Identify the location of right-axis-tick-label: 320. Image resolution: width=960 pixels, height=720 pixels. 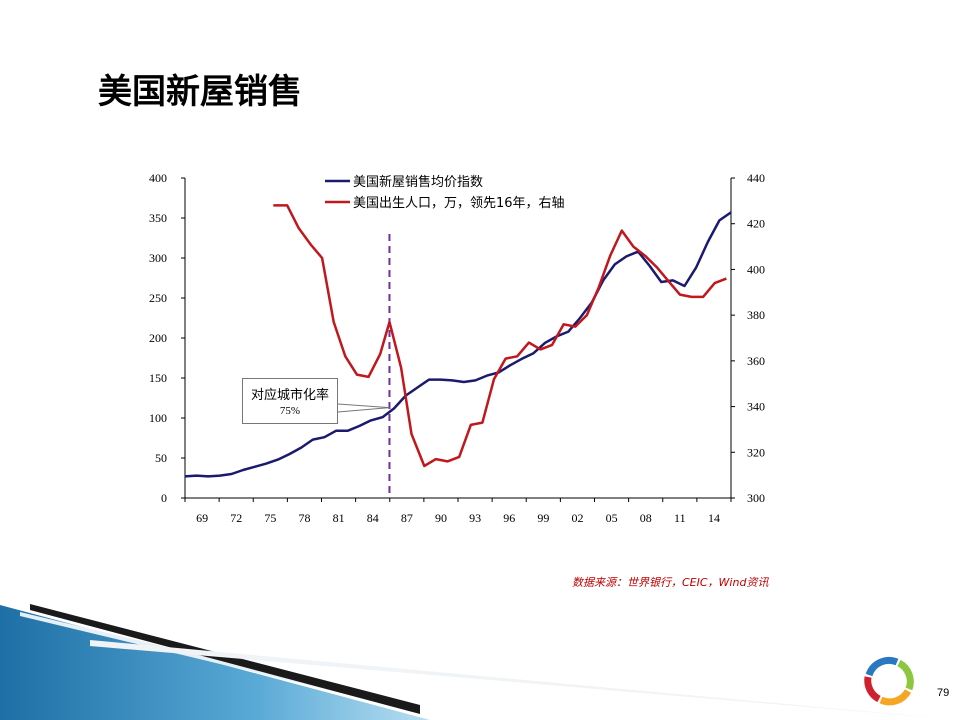
(756, 452).